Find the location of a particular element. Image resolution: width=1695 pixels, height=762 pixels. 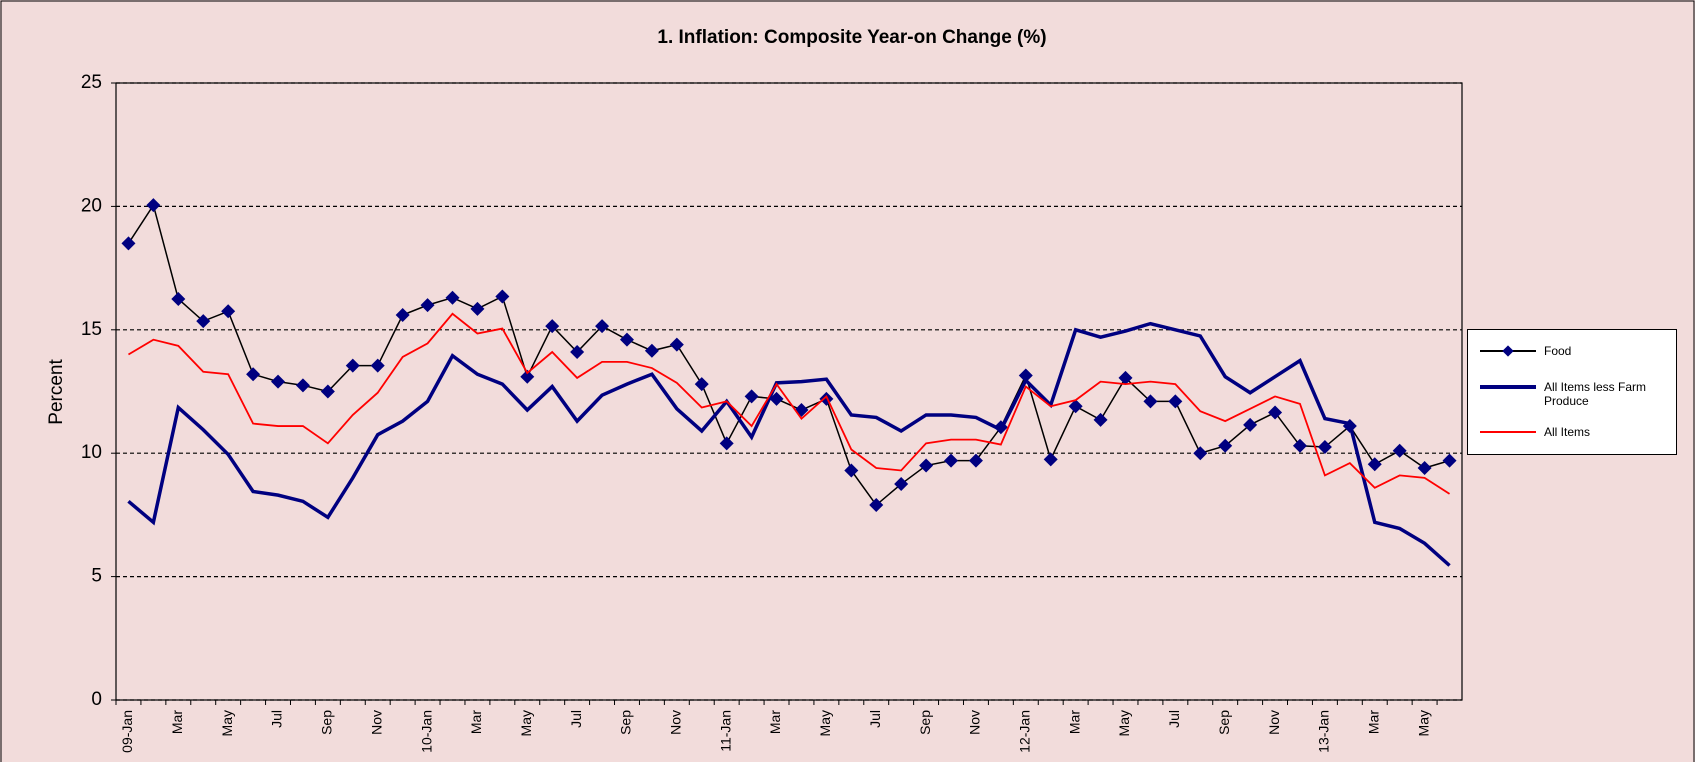

x-tick-label: 13-Jan is located at coordinates (1324, 731).